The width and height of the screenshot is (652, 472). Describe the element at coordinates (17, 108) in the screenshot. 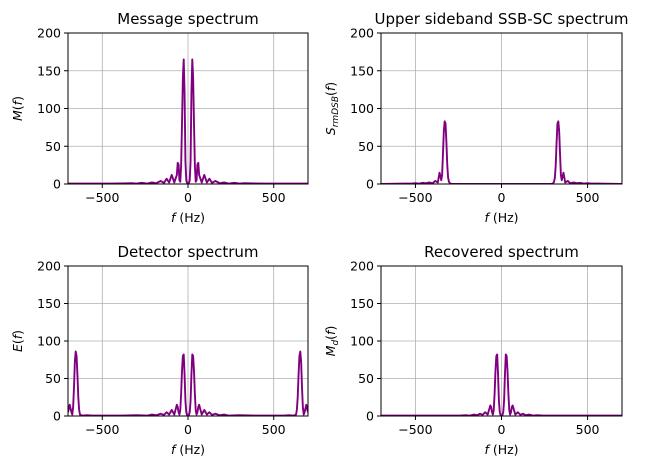

I see `y-axis-label: M(f)` at that location.